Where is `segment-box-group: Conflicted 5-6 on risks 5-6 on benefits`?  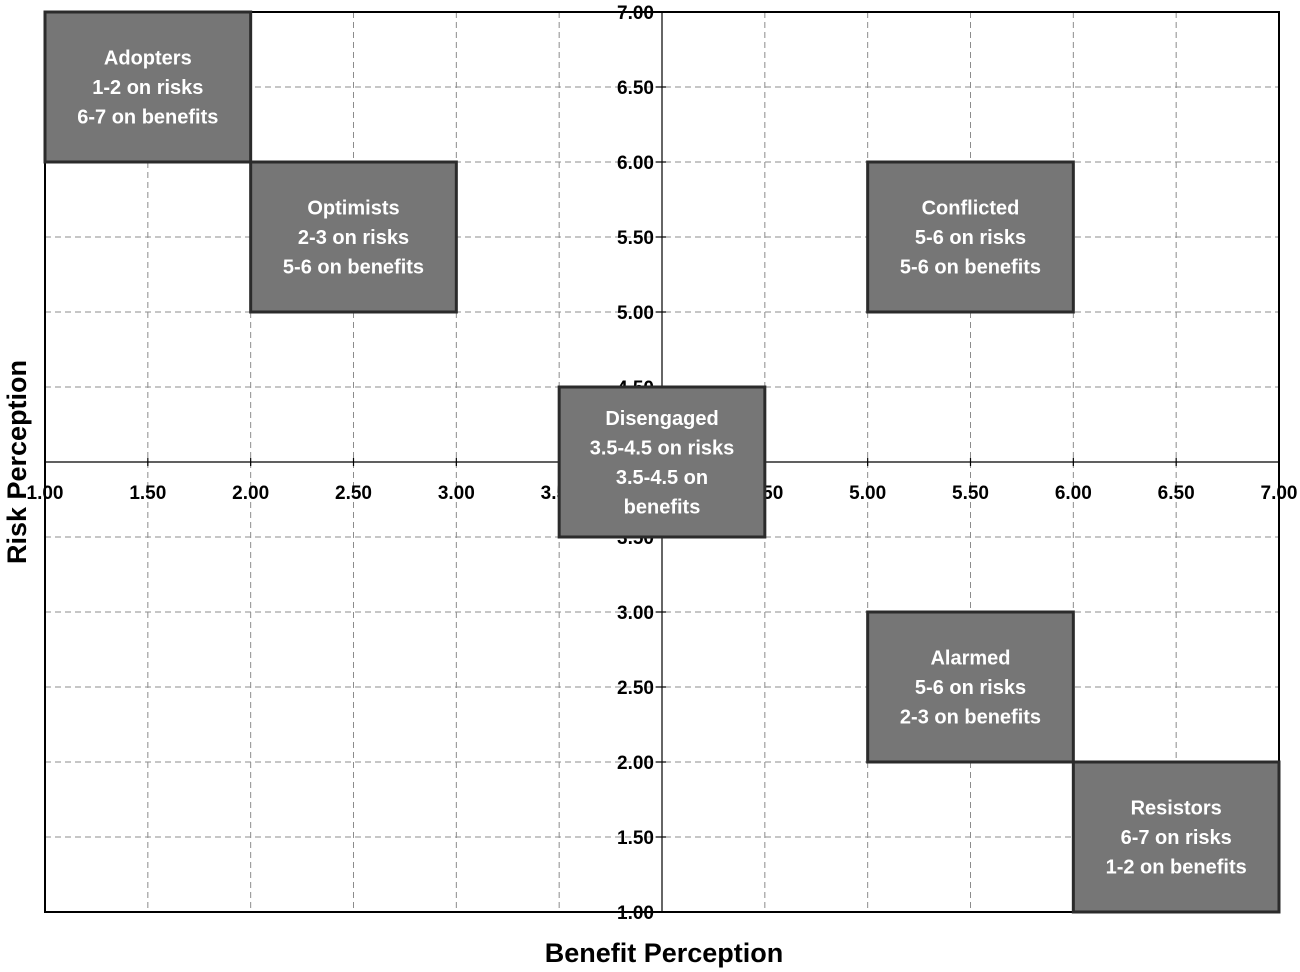 segment-box-group: Conflicted 5-6 on risks 5-6 on benefits is located at coordinates (970, 237).